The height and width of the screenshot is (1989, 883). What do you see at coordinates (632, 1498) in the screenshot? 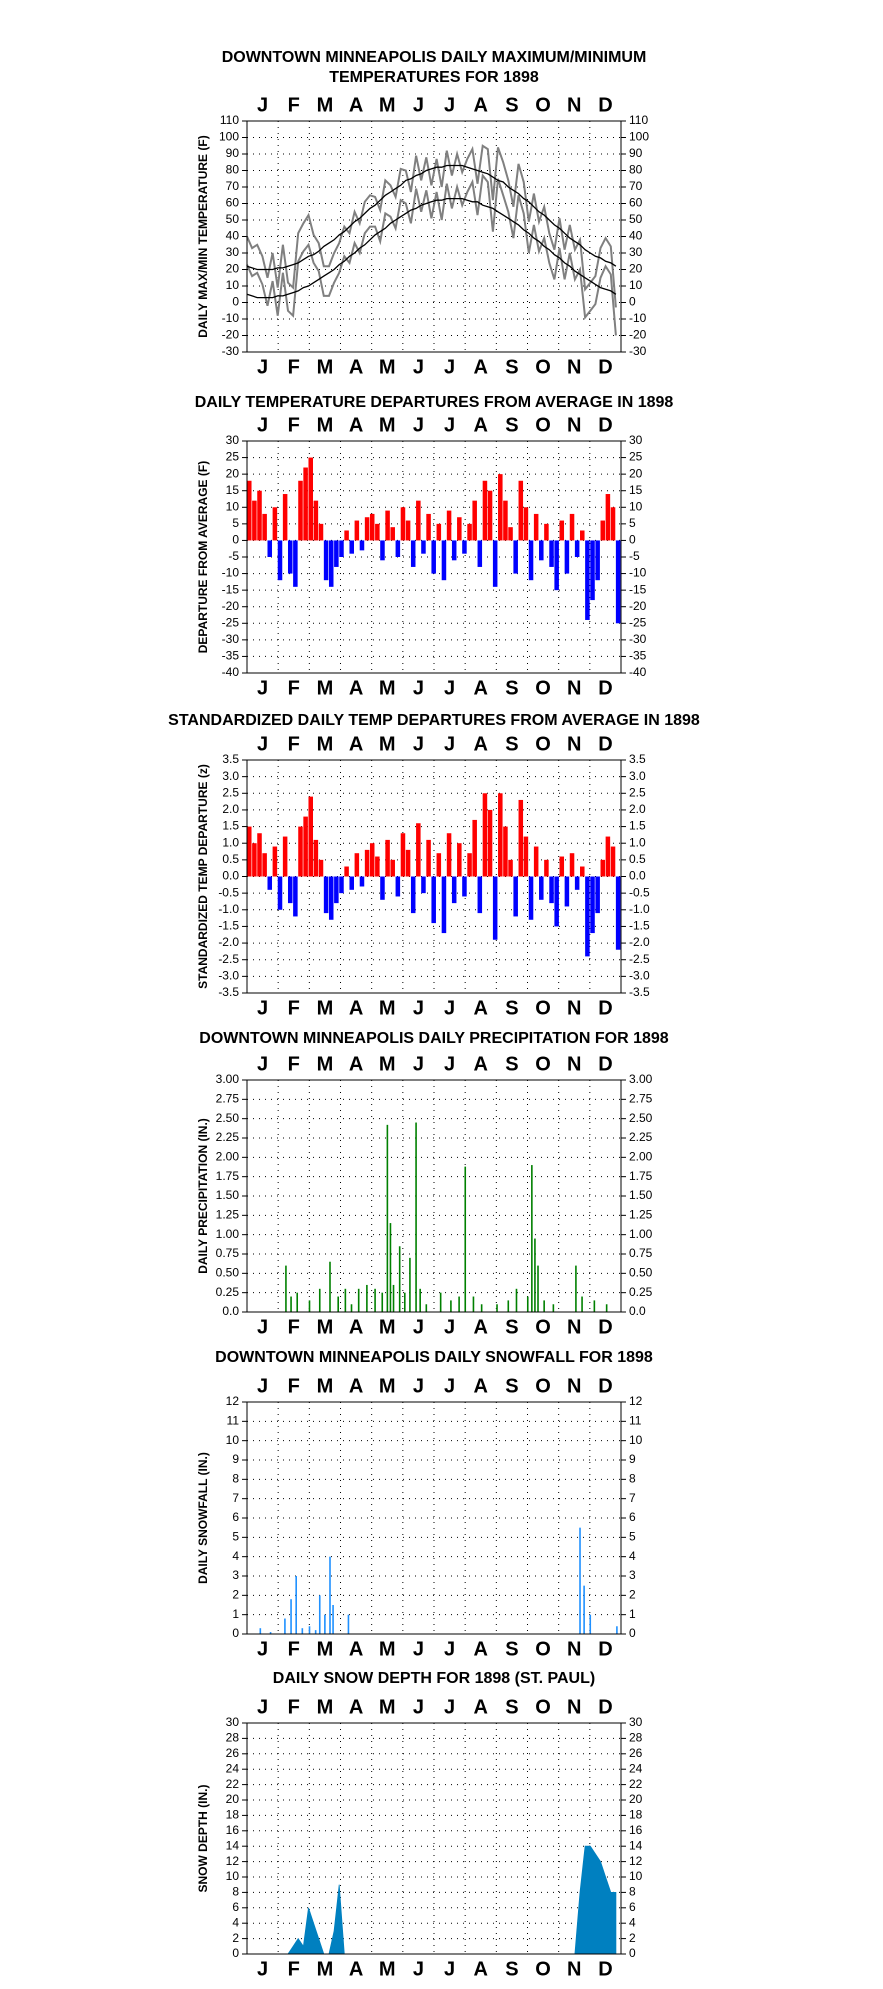
I see `y-tick-label-right: 7` at bounding box center [632, 1498].